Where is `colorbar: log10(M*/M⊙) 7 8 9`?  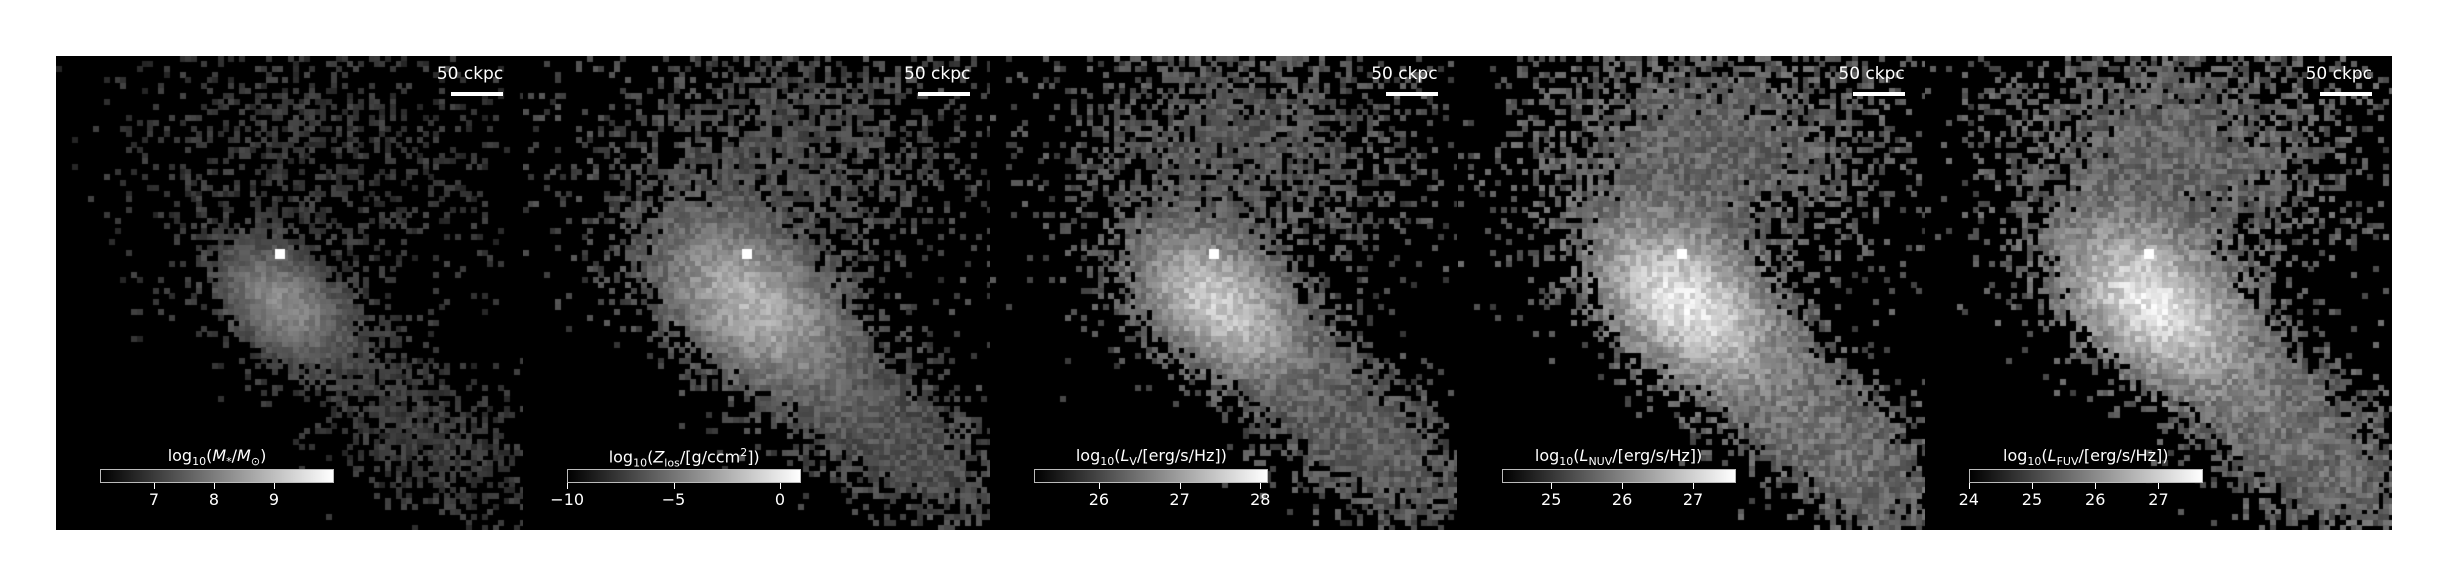 colorbar: log10(M*/M⊙) 7 8 9 is located at coordinates (217, 481).